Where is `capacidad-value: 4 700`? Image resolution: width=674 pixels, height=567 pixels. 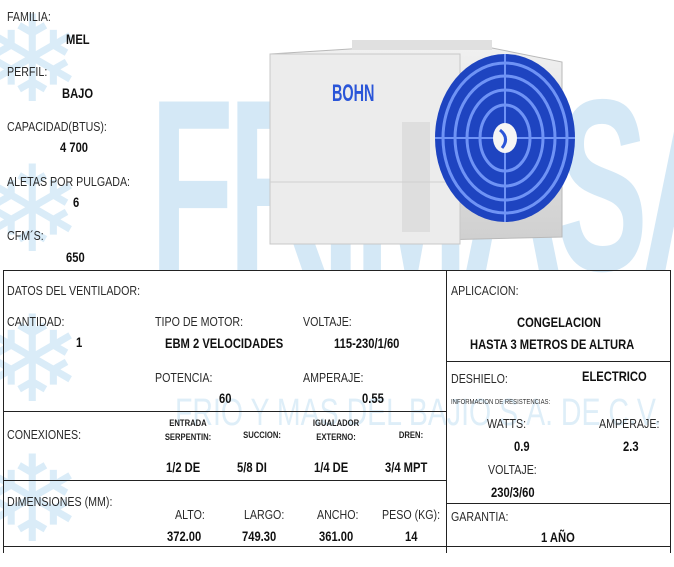
capacidad-value: 4 700 is located at coordinates (74, 147).